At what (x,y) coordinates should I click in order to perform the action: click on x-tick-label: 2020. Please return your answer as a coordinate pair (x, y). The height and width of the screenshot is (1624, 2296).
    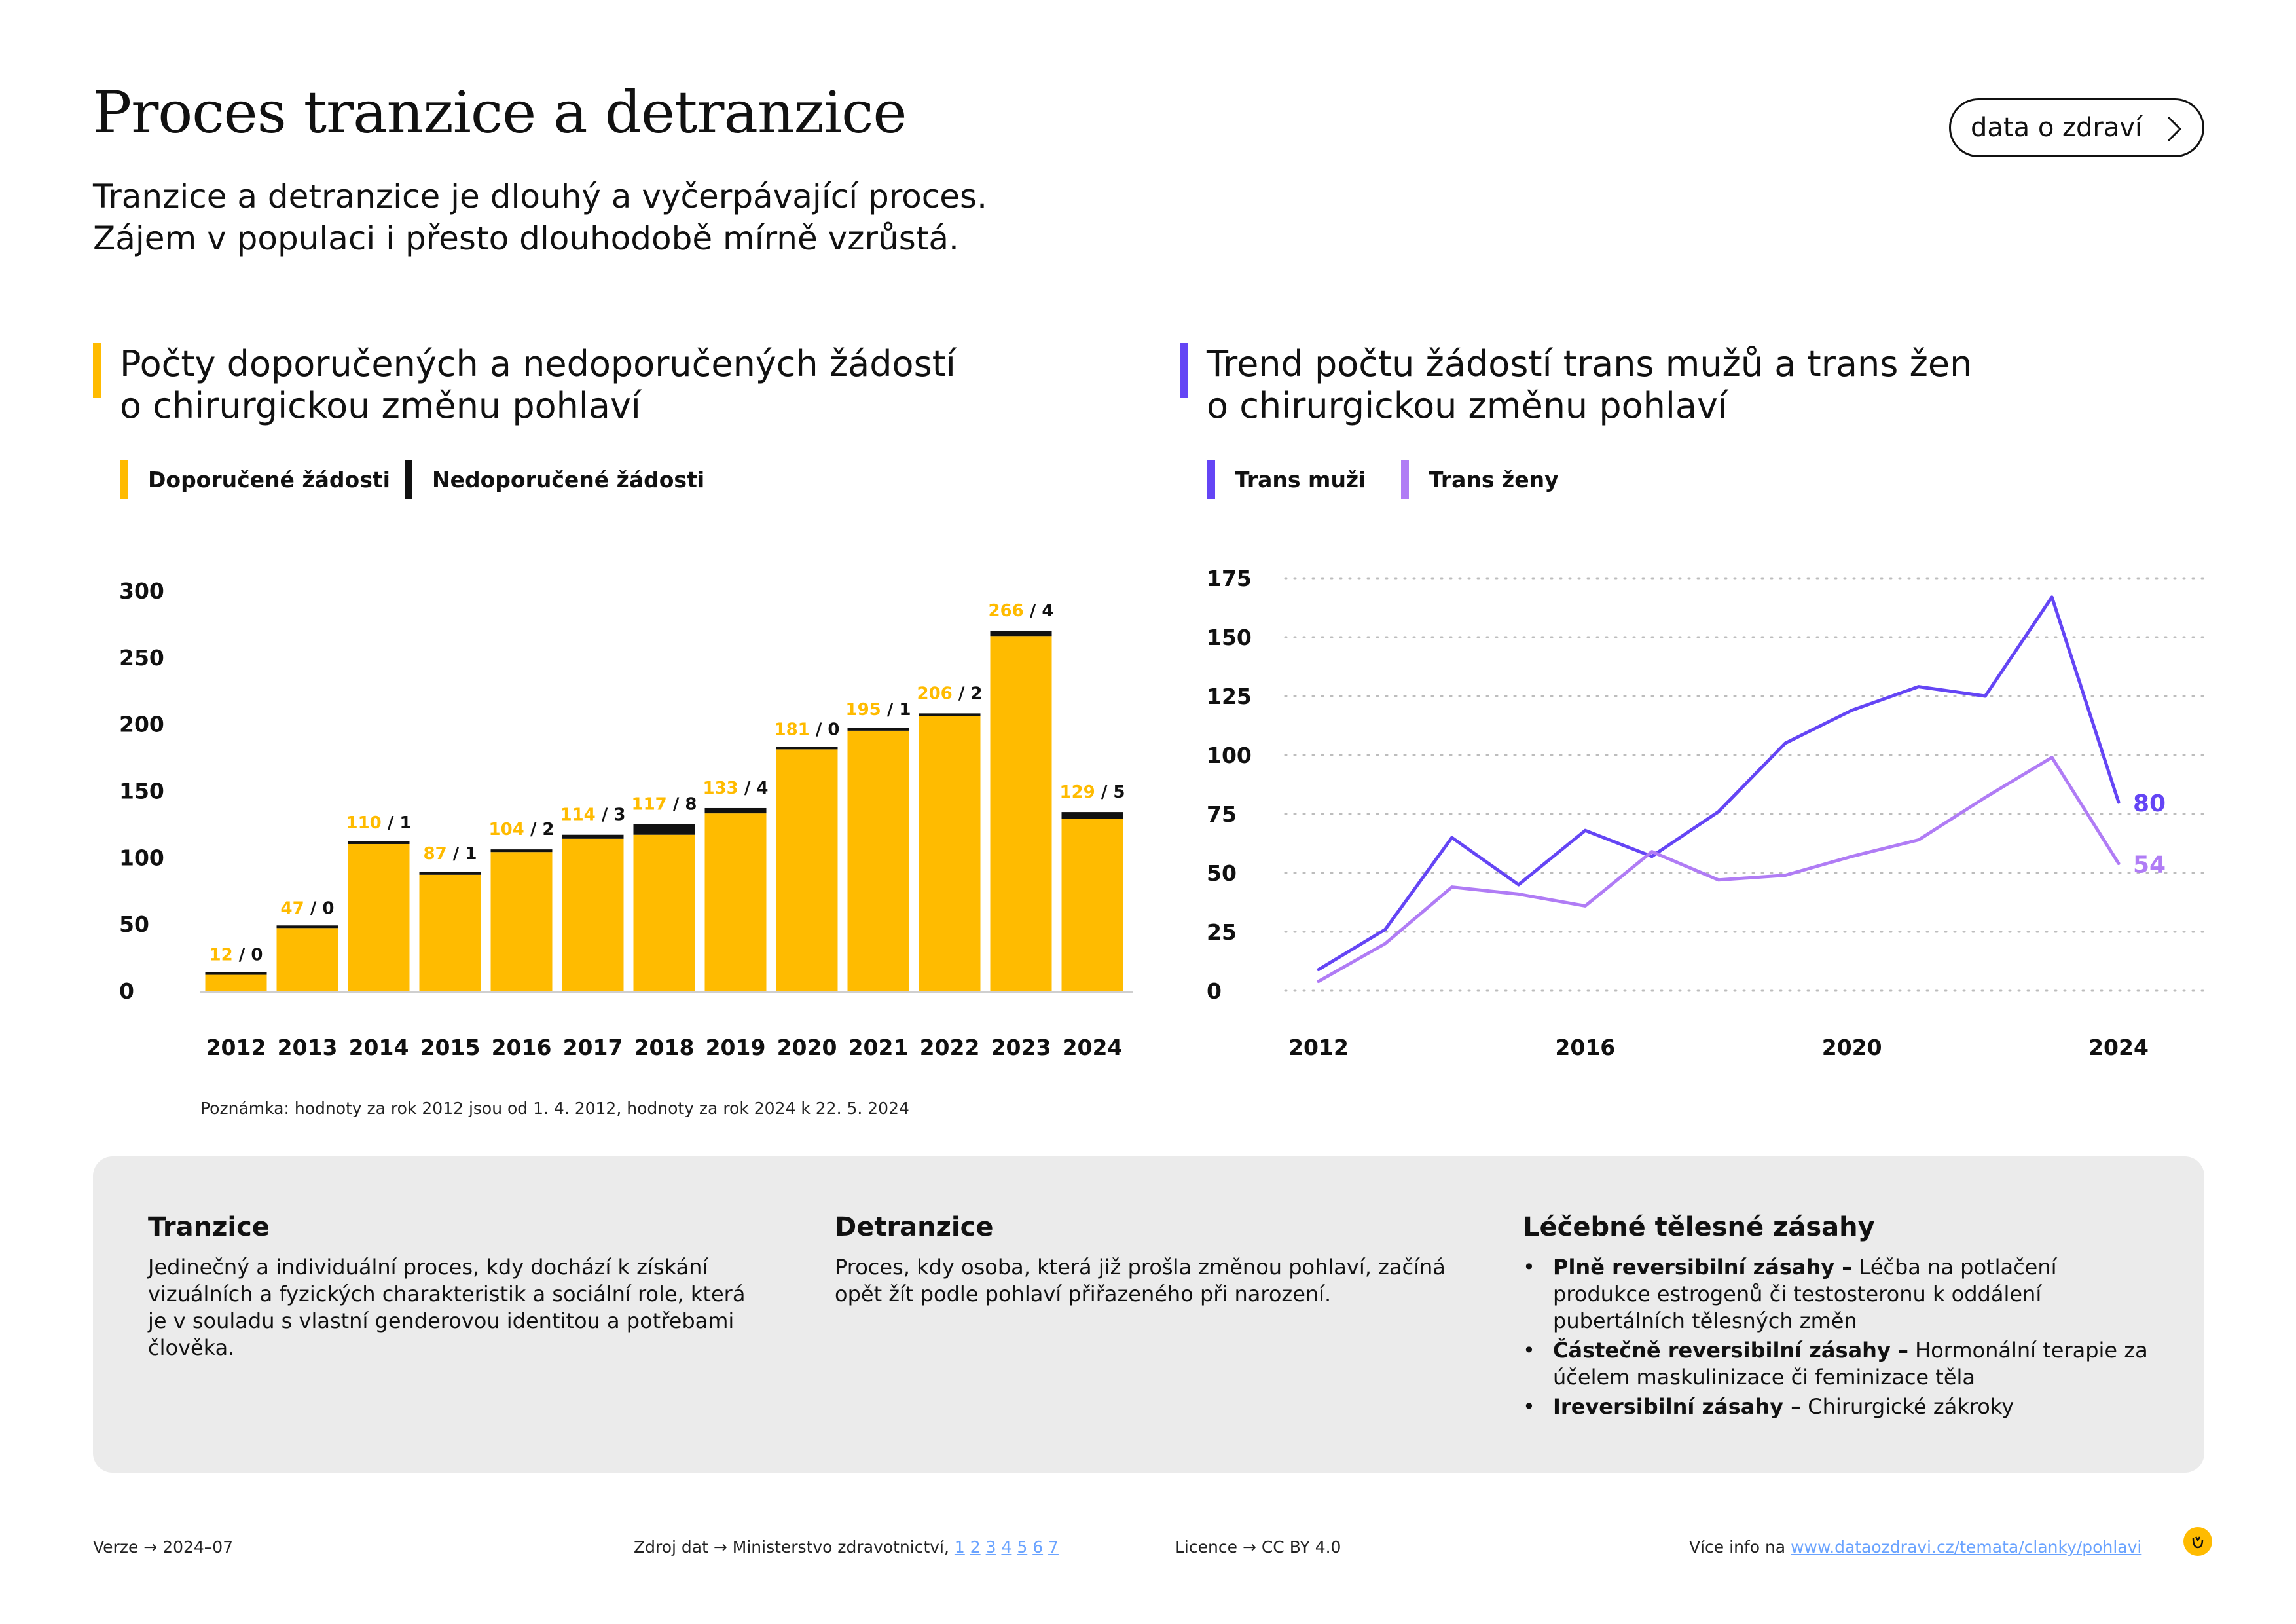
    Looking at the image, I should click on (807, 1047).